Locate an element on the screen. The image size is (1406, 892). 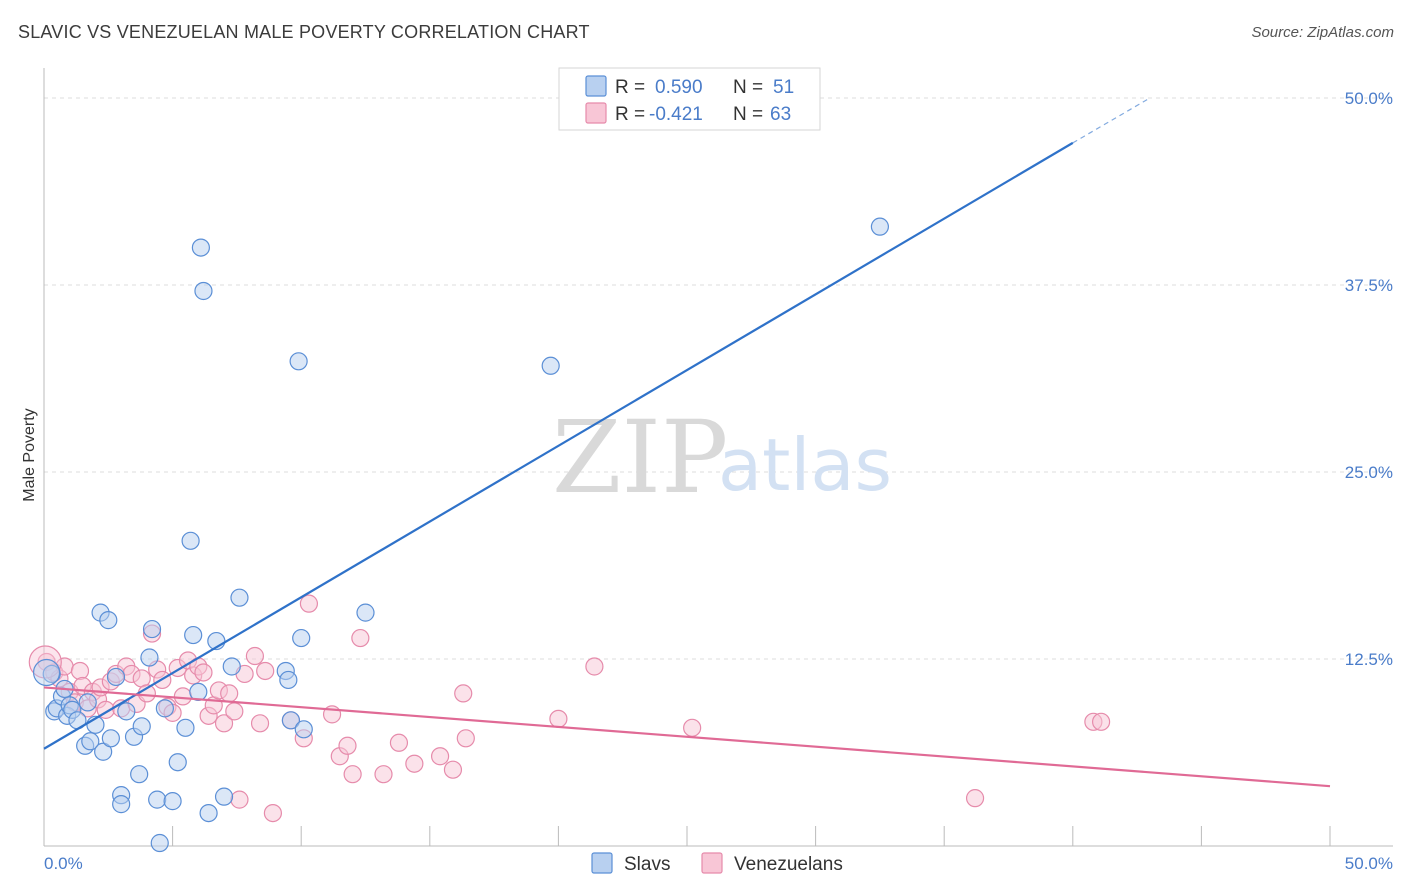
venezuelans-trend-line is located at coordinates (687, 737).